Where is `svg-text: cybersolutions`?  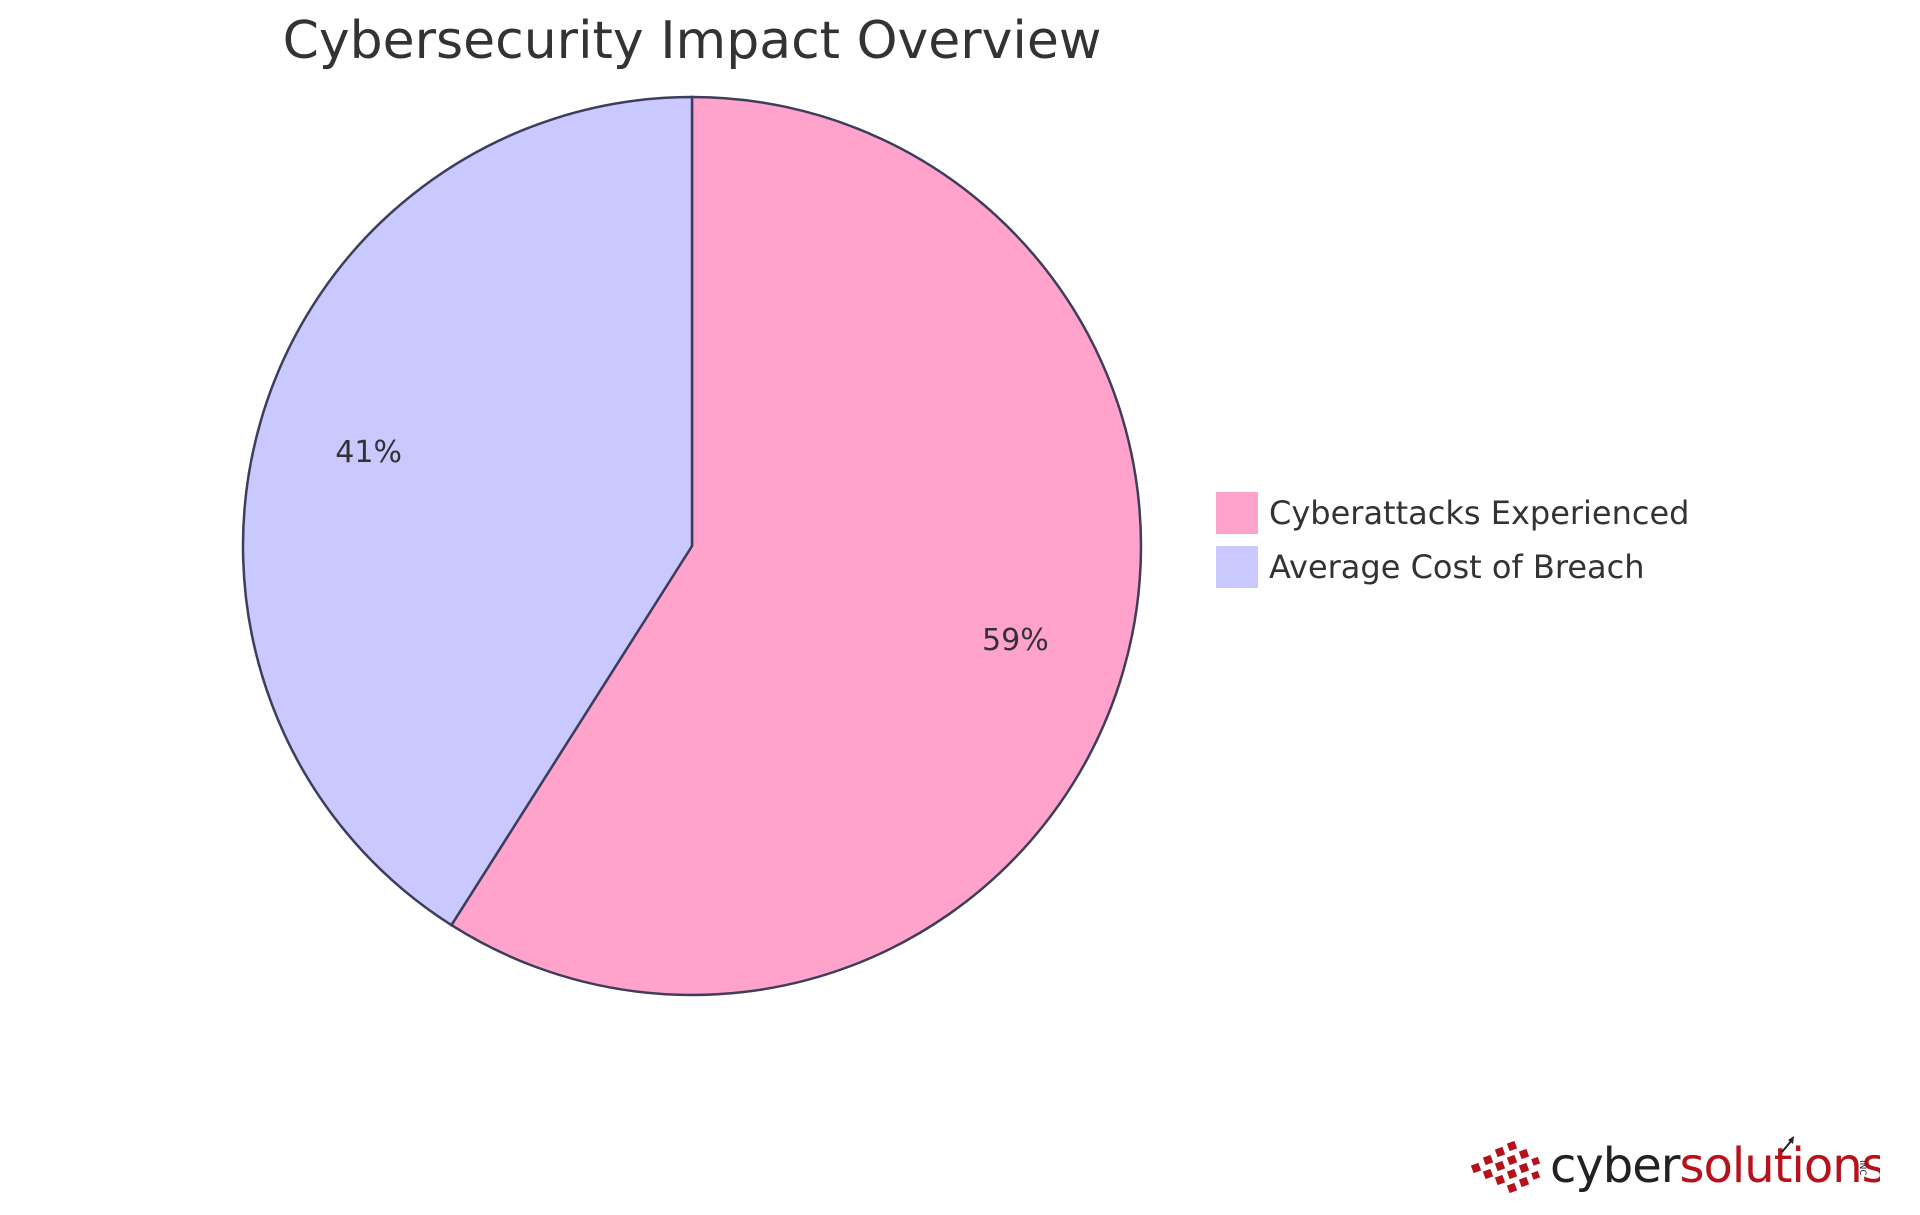 svg-text: cybersolutions is located at coordinates (1715, 1166).